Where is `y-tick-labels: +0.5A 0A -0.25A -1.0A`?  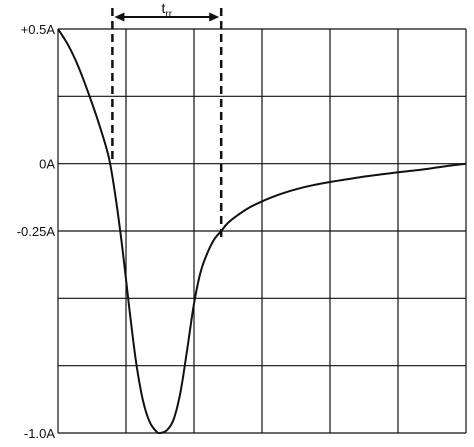 y-tick-labels: +0.5A 0A -0.25A -1.0A is located at coordinates (36, 231).